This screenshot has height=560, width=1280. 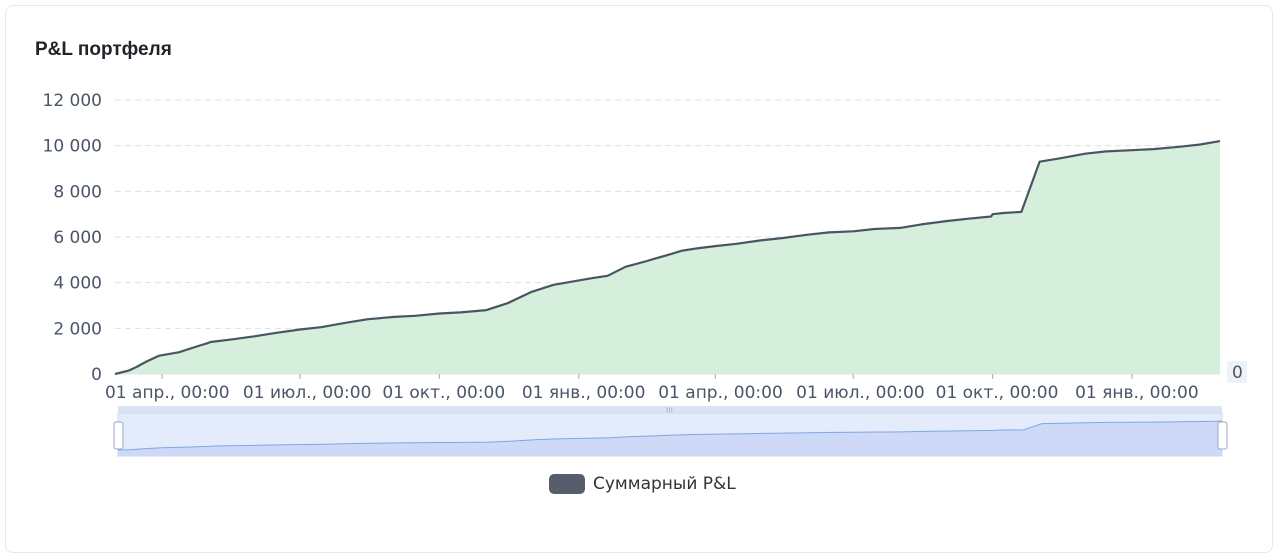 I want to click on y-axis: 0 2 000 4 000 6 000 8 000 10 000 12 000, so click(x=72, y=238).